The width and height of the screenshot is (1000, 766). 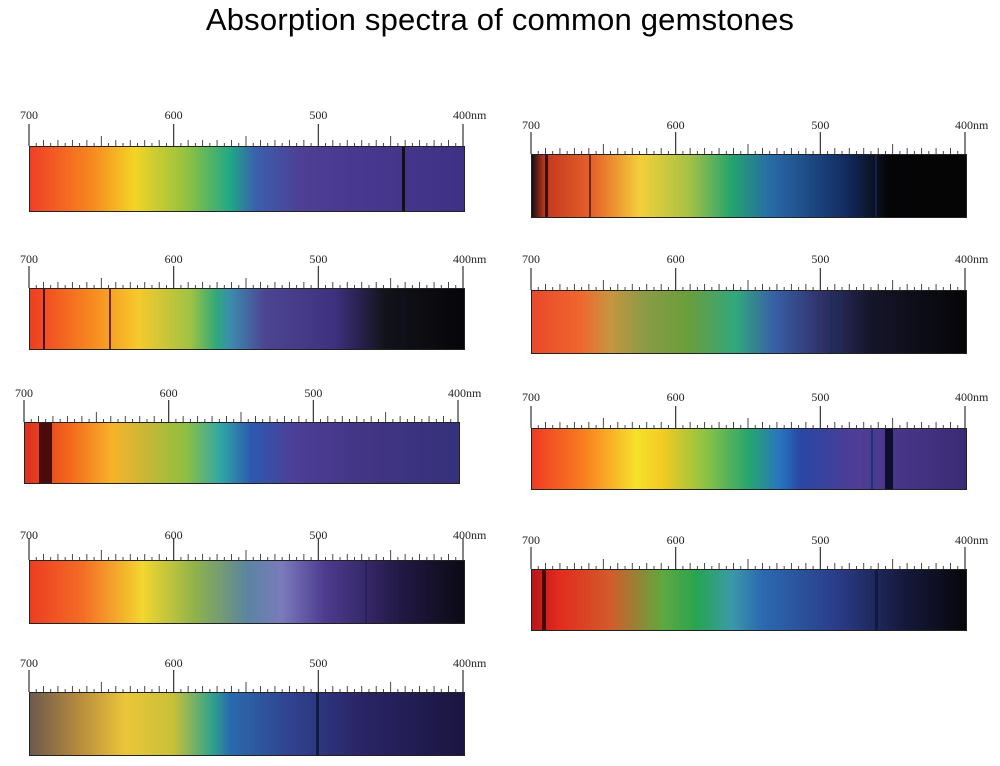 I want to click on spectrum-2: 700 600 500 400nm, so click(x=757, y=173).